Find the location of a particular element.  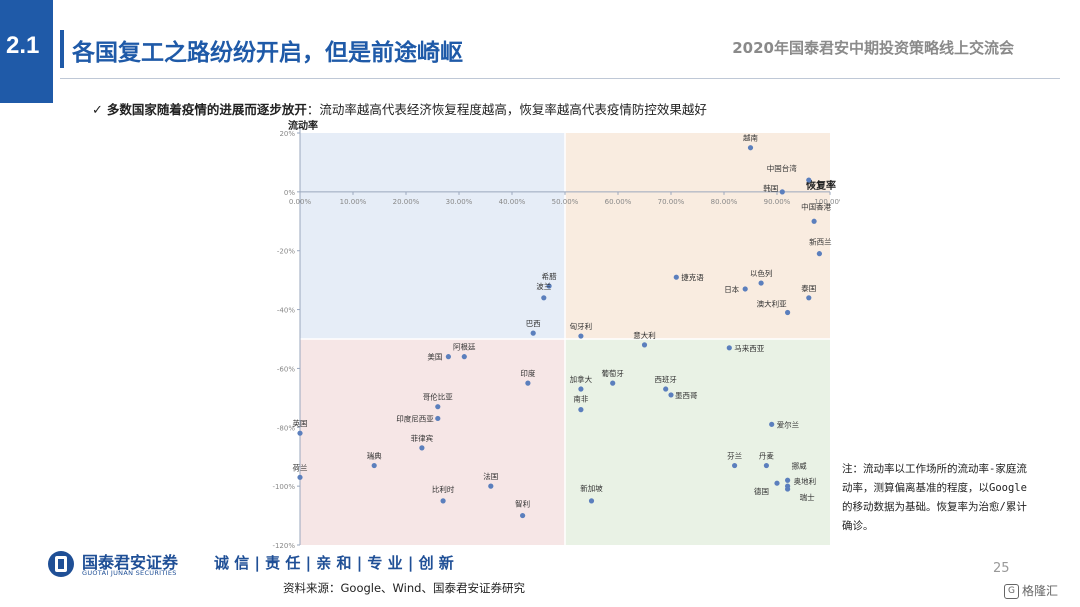

data-point-label: 阿根廷 is located at coordinates (464, 347).